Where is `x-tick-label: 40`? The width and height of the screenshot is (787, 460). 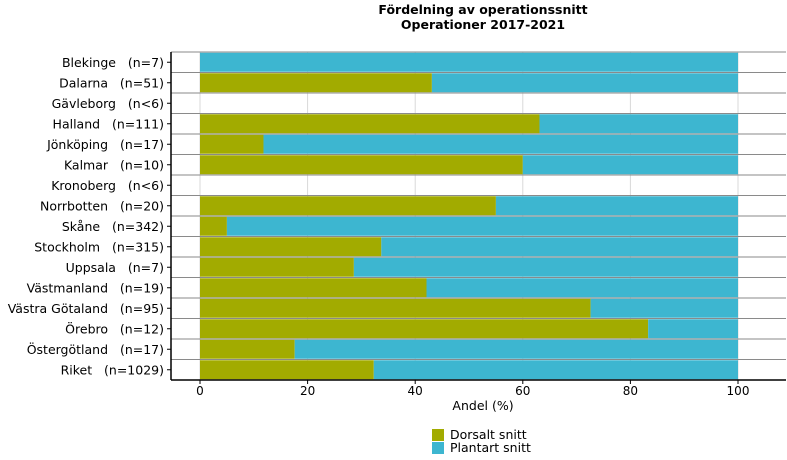
x-tick-label: 40 is located at coordinates (415, 391).